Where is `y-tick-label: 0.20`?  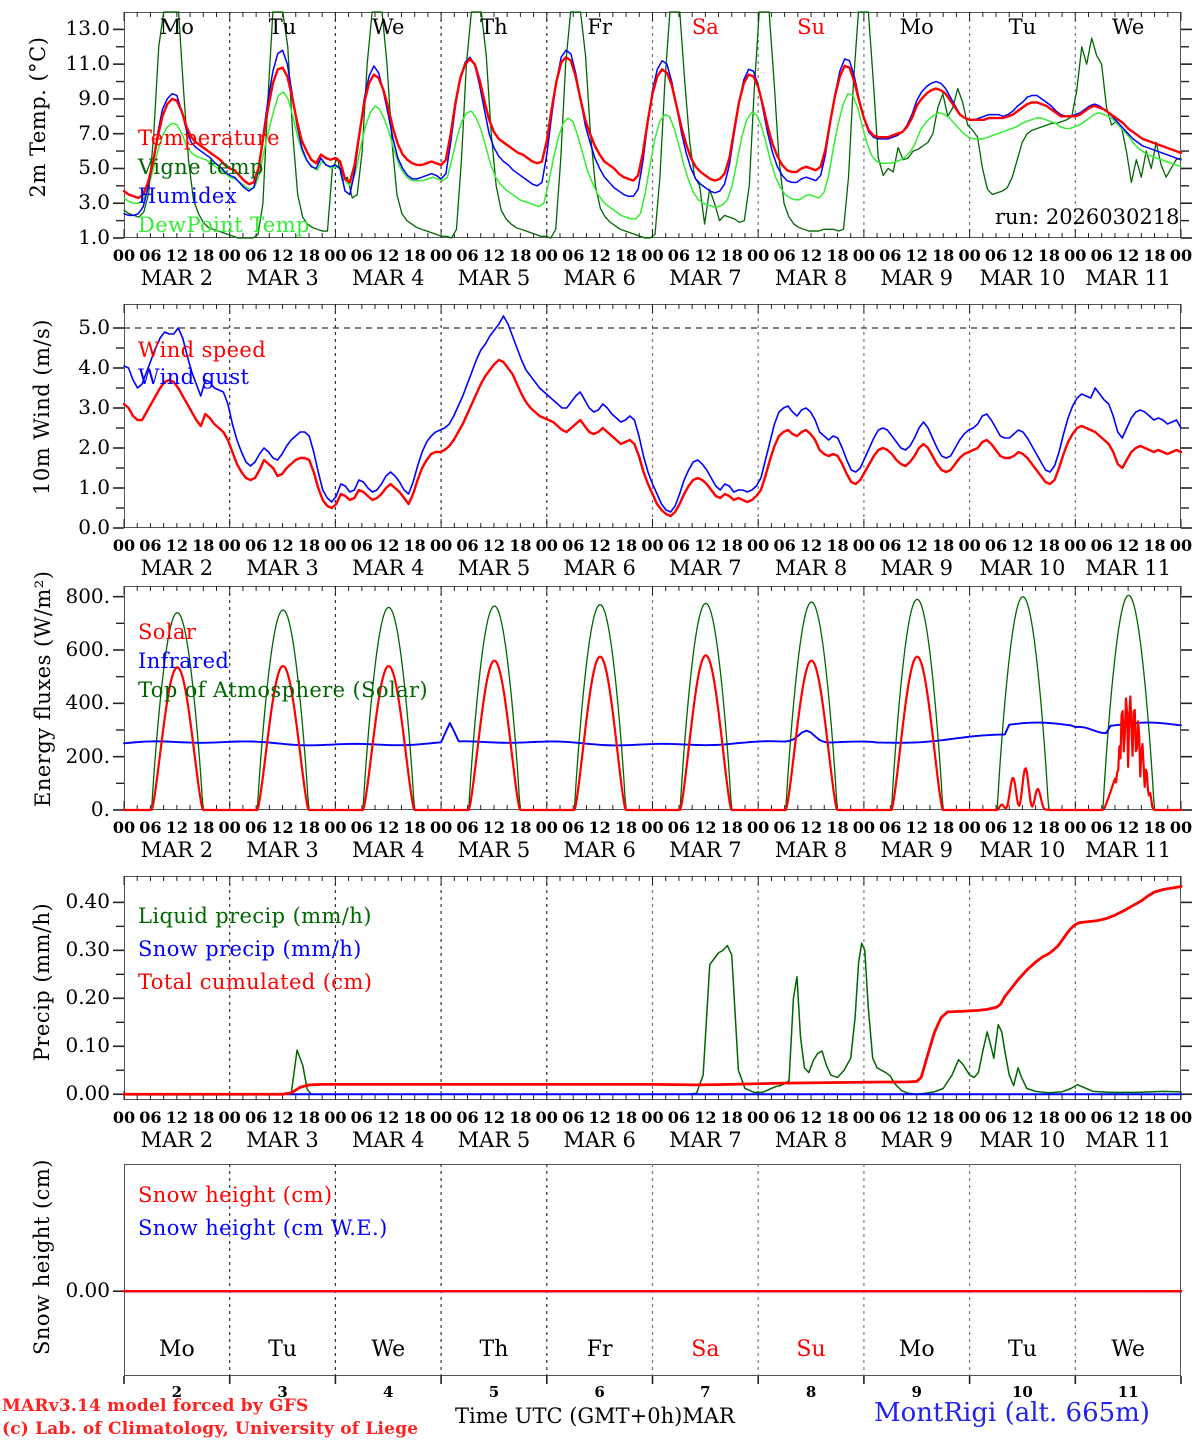
y-tick-label: 0.20 is located at coordinates (87, 997).